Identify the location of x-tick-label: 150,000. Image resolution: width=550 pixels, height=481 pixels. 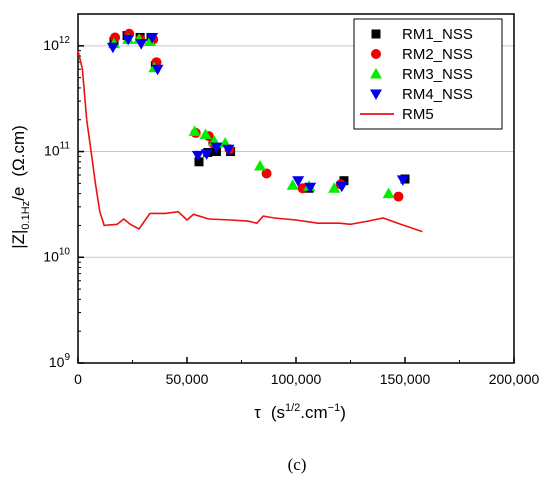
(405, 379).